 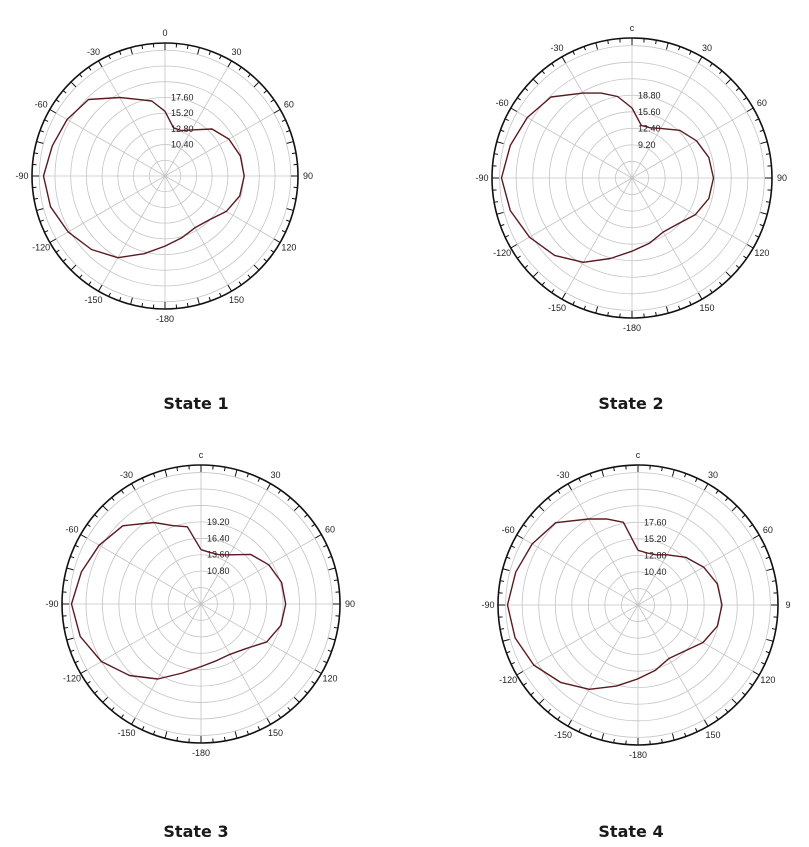 What do you see at coordinates (632, 328) in the screenshot?
I see `angle-label: -180` at bounding box center [632, 328].